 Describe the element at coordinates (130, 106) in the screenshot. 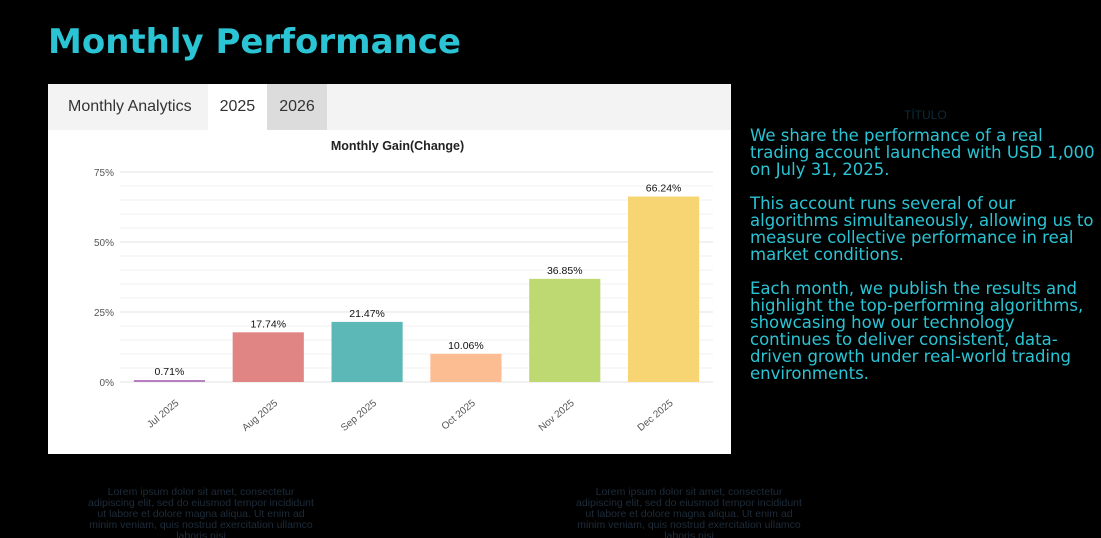

I see `card-heading: Monthly Analytics` at that location.